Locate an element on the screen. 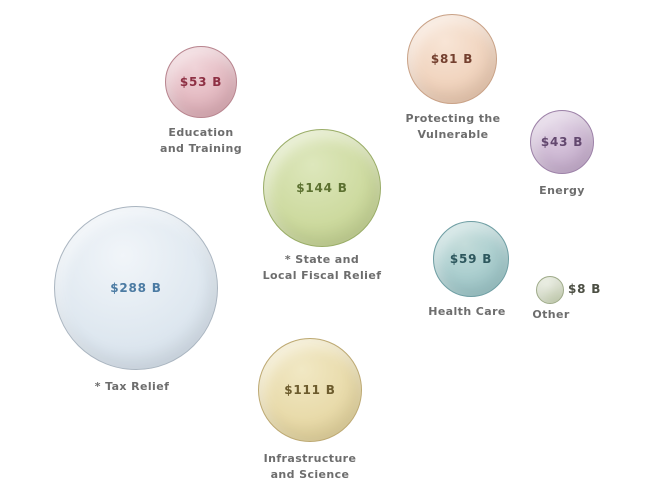 The width and height of the screenshot is (665, 493). bubble-energy: $43 B is located at coordinates (562, 142).